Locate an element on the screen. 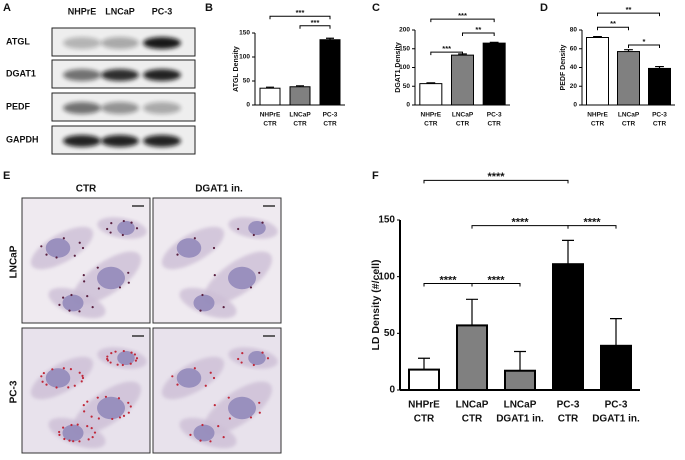 The height and width of the screenshot is (460, 685). y-tick-label: 50 is located at coordinates (407, 86).